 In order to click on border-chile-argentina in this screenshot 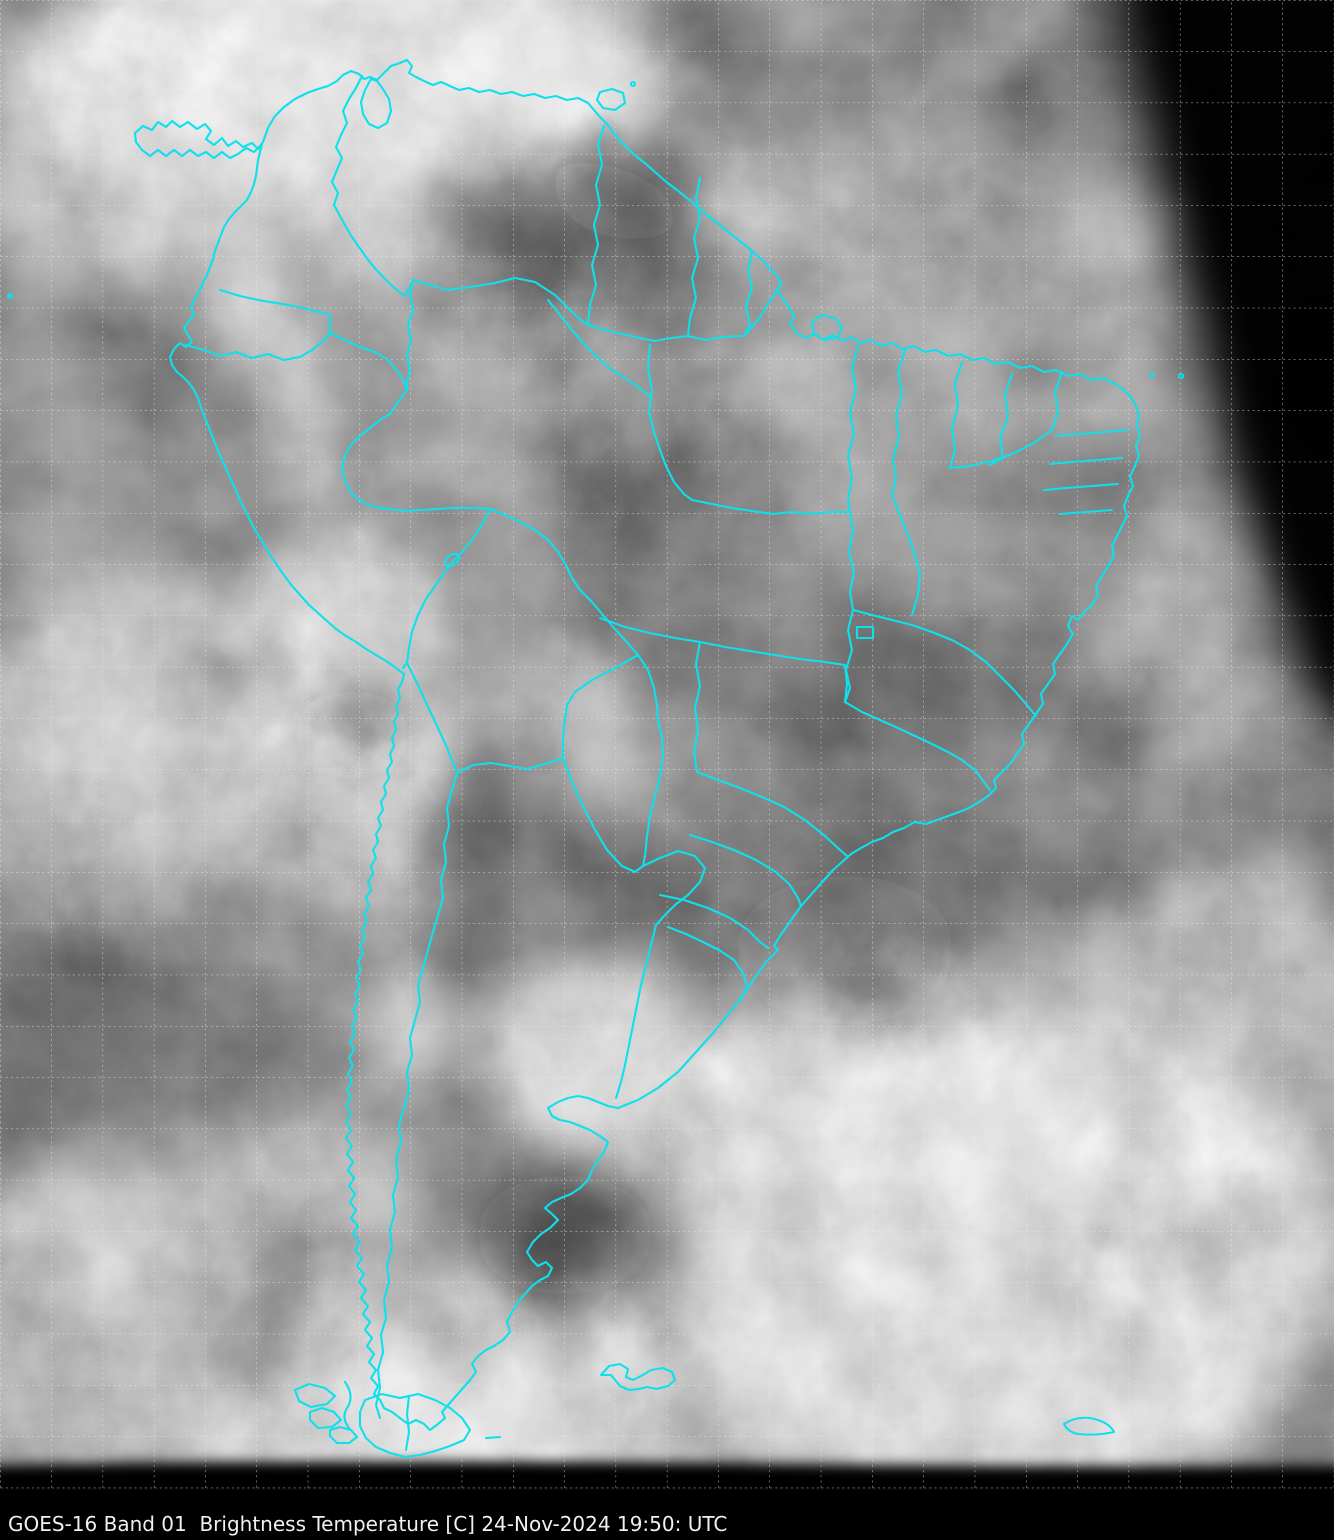, I will do `click(416, 1095)`.